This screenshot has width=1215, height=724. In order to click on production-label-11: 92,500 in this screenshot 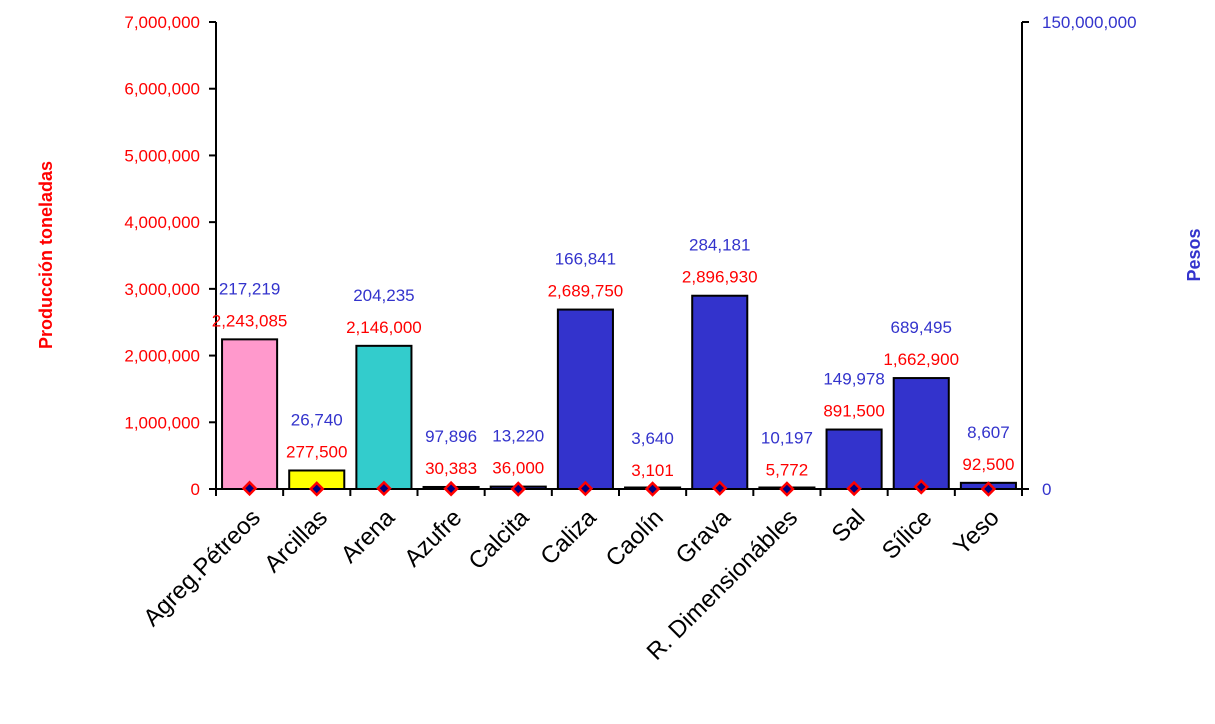, I will do `click(988, 464)`.